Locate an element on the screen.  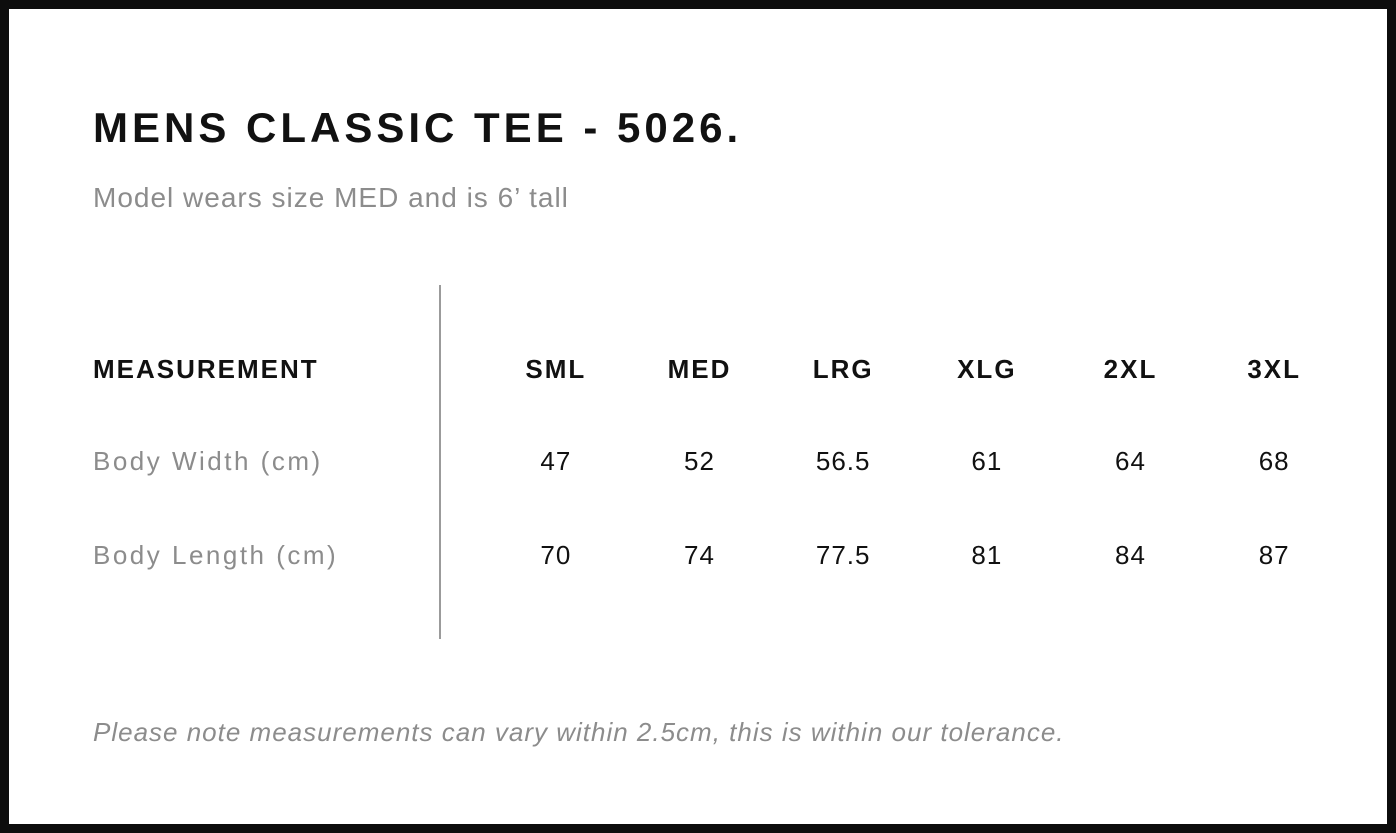
body-width-value-lrg: 56.5 is located at coordinates (843, 461).